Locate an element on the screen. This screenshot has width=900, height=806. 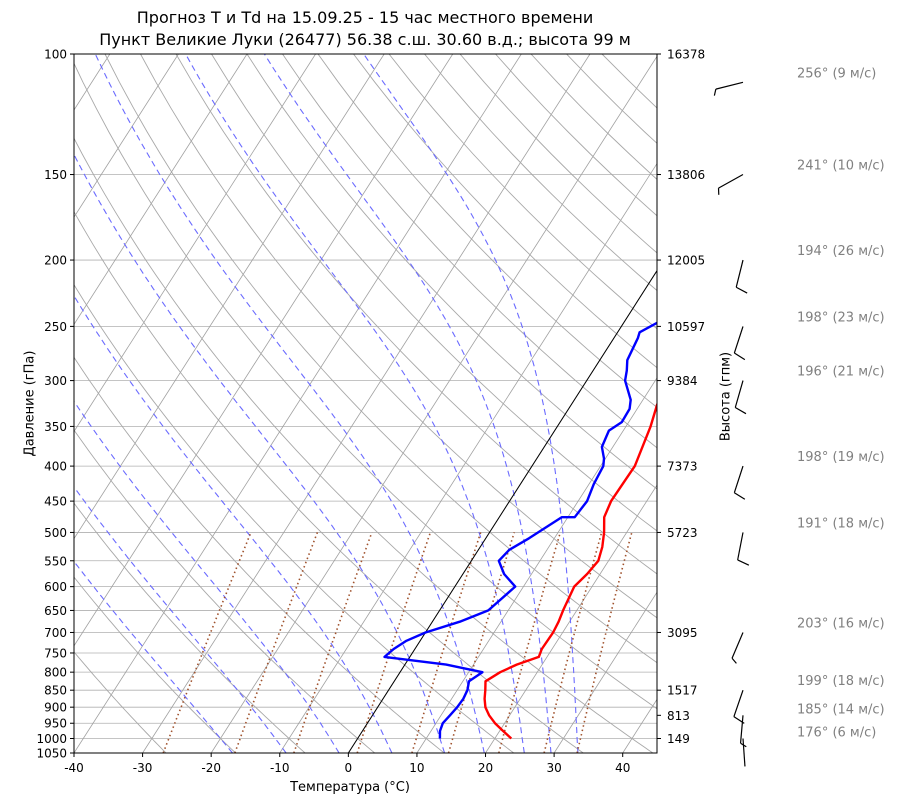
height-tick-label: 7373 is located at coordinates (682, 467).